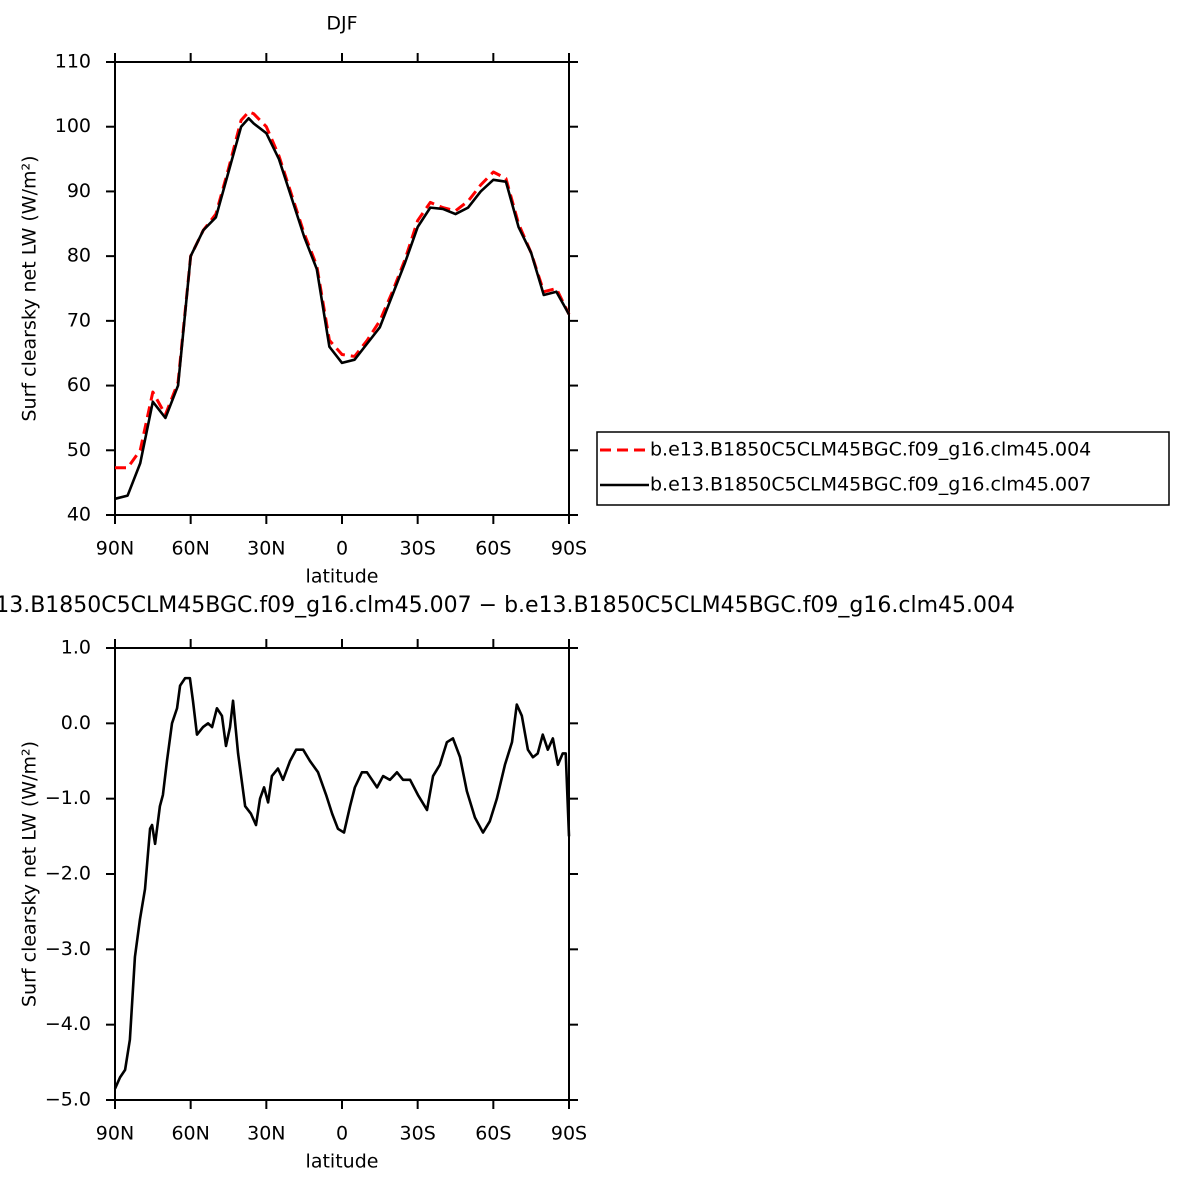  Describe the element at coordinates (79, 320) in the screenshot. I see `y-tick-label: 70` at that location.